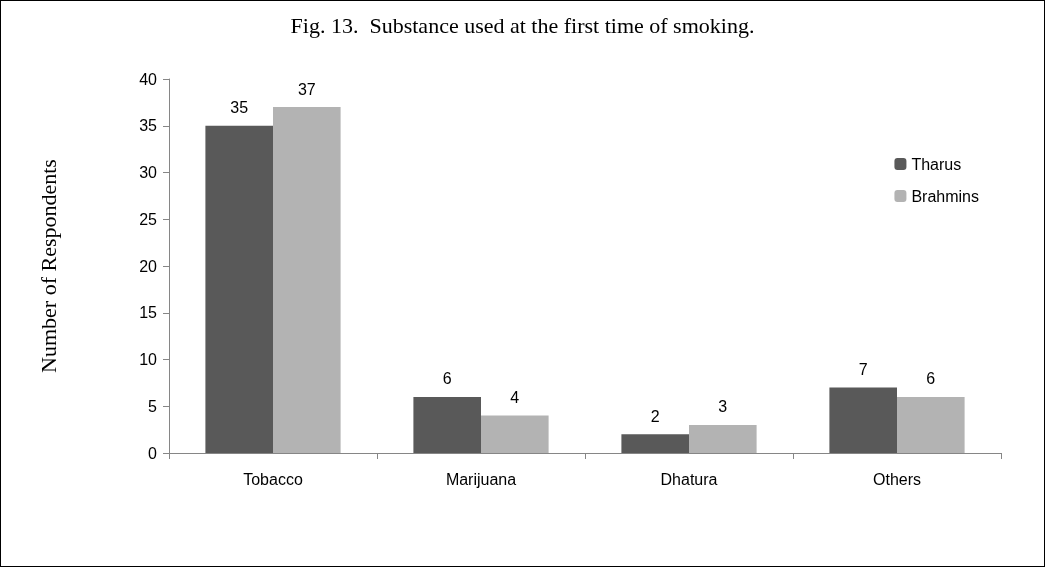 This screenshot has width=1045, height=567. I want to click on data-label: 4, so click(515, 398).